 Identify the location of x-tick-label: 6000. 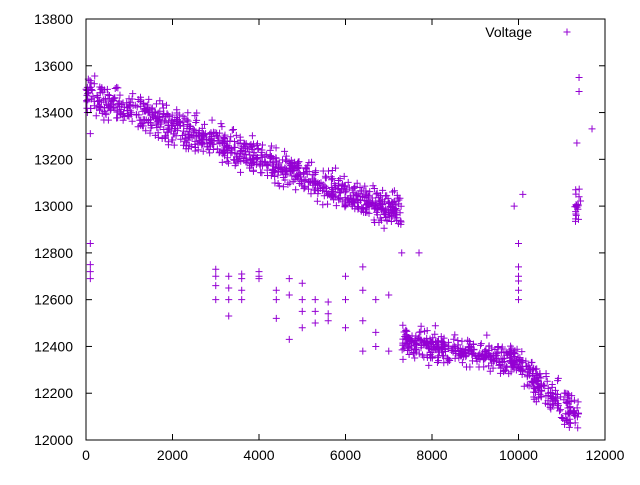
(345, 455).